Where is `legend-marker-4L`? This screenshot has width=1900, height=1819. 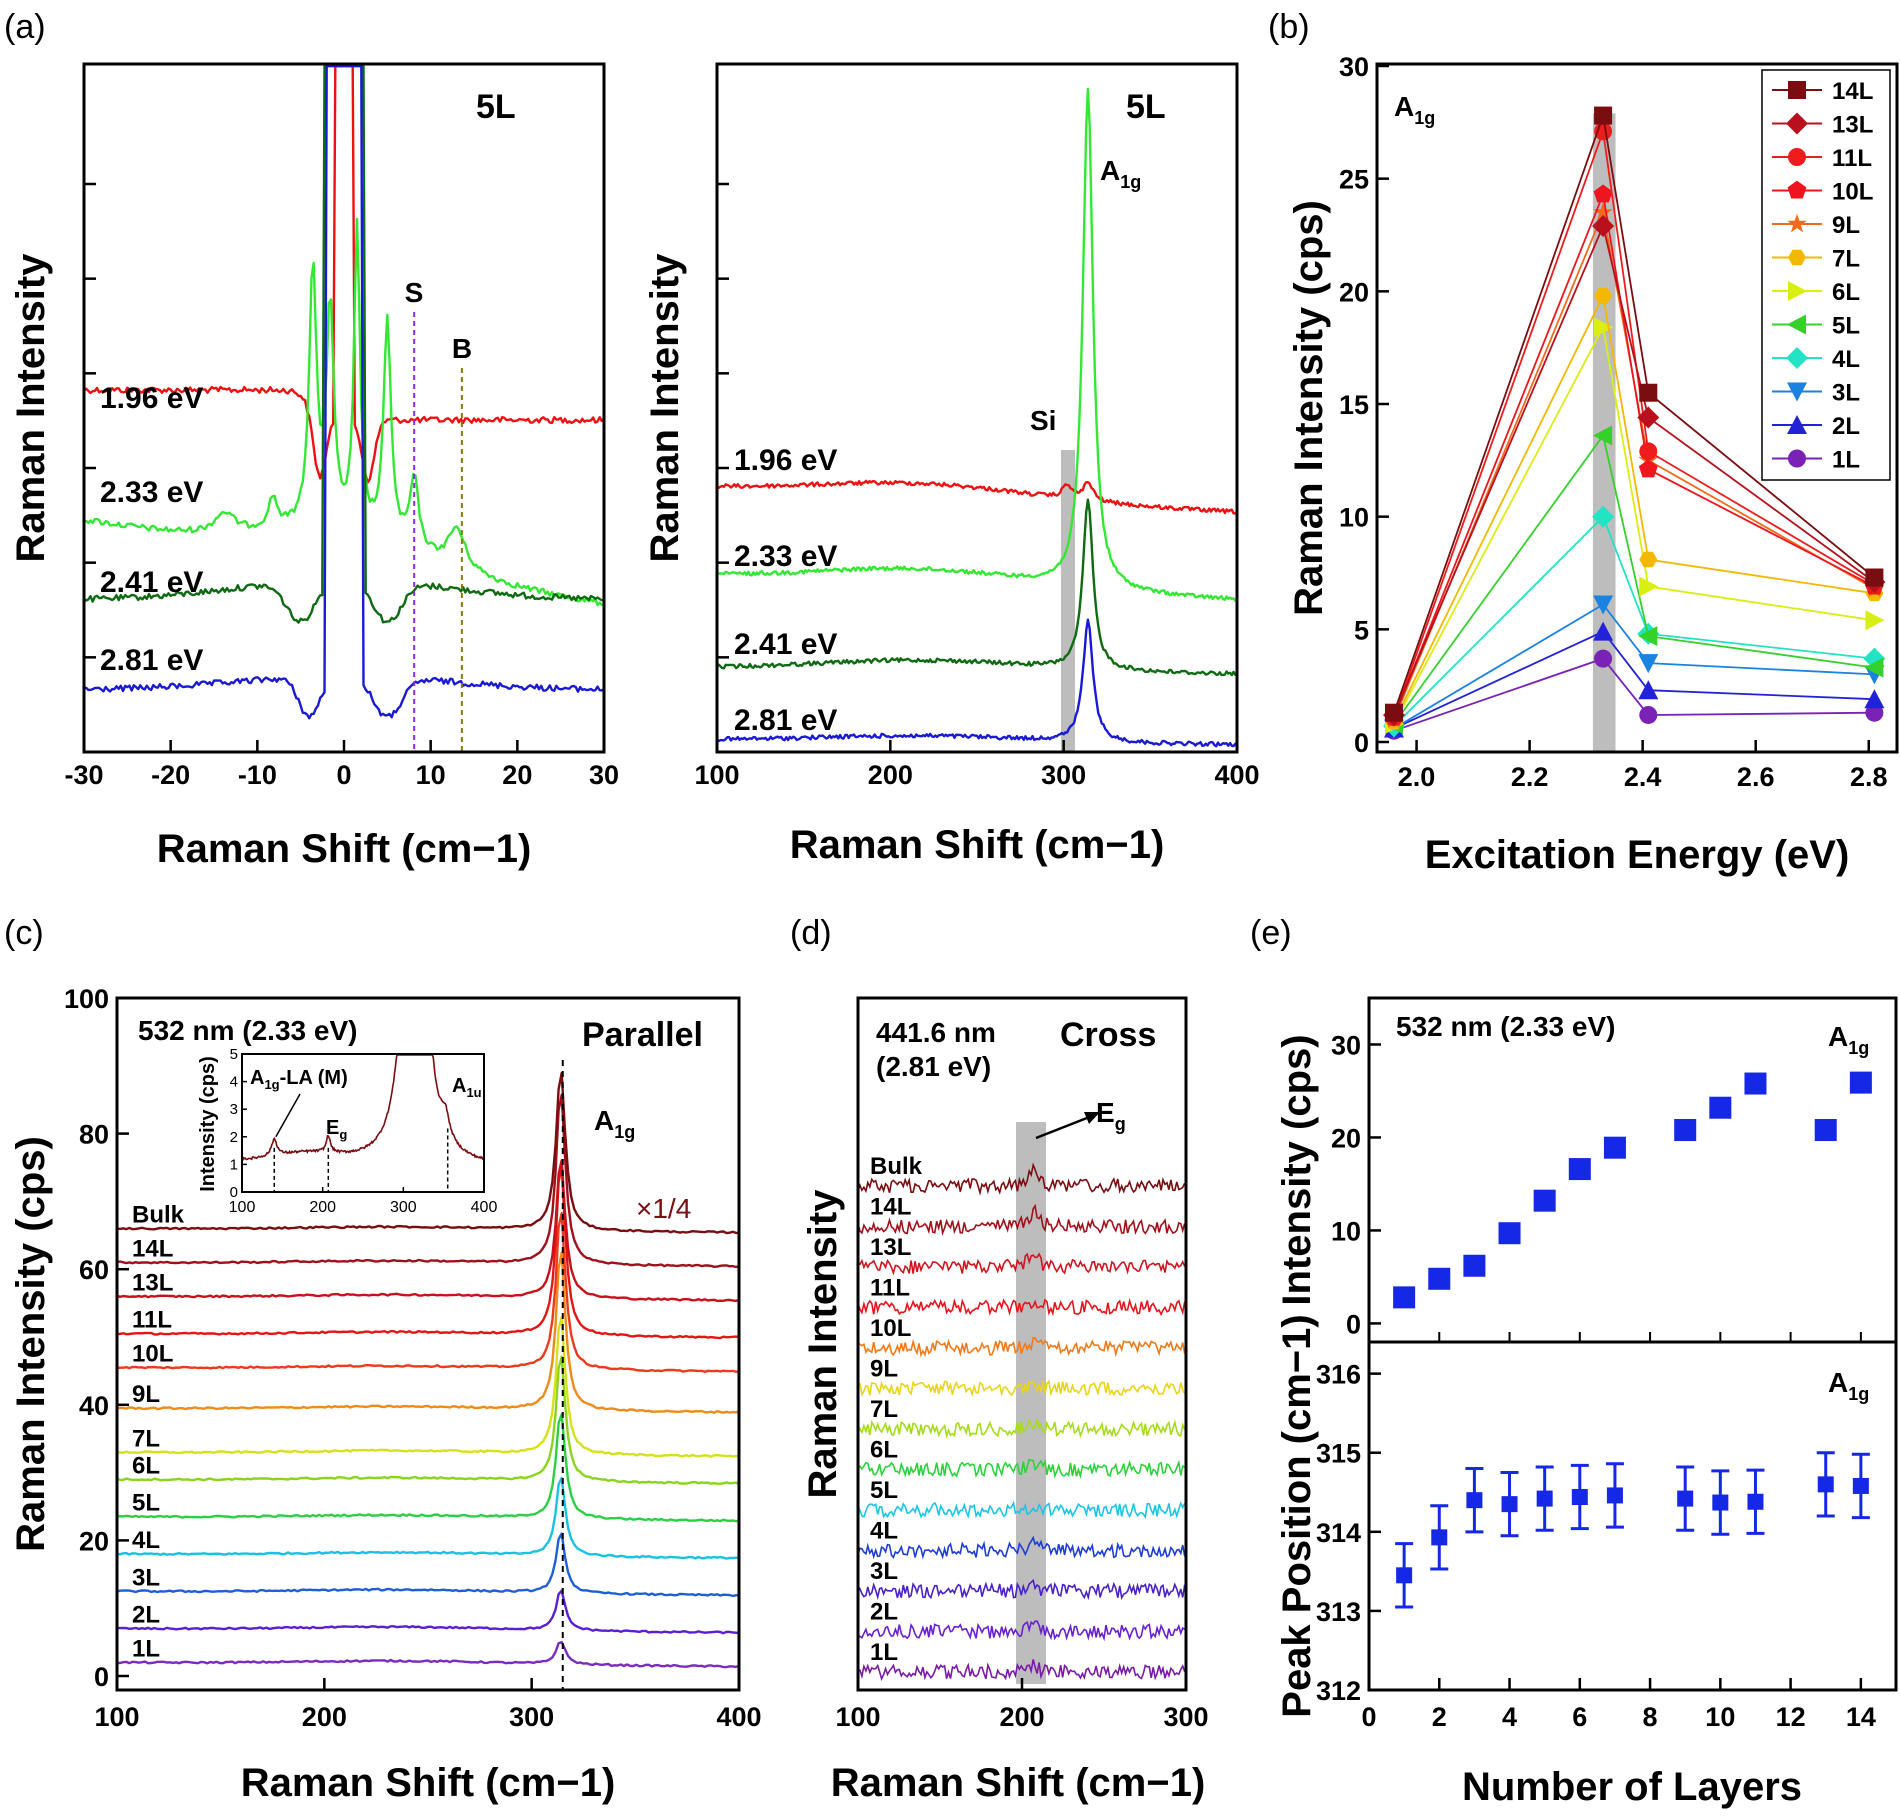
legend-marker-4L is located at coordinates (1797, 358).